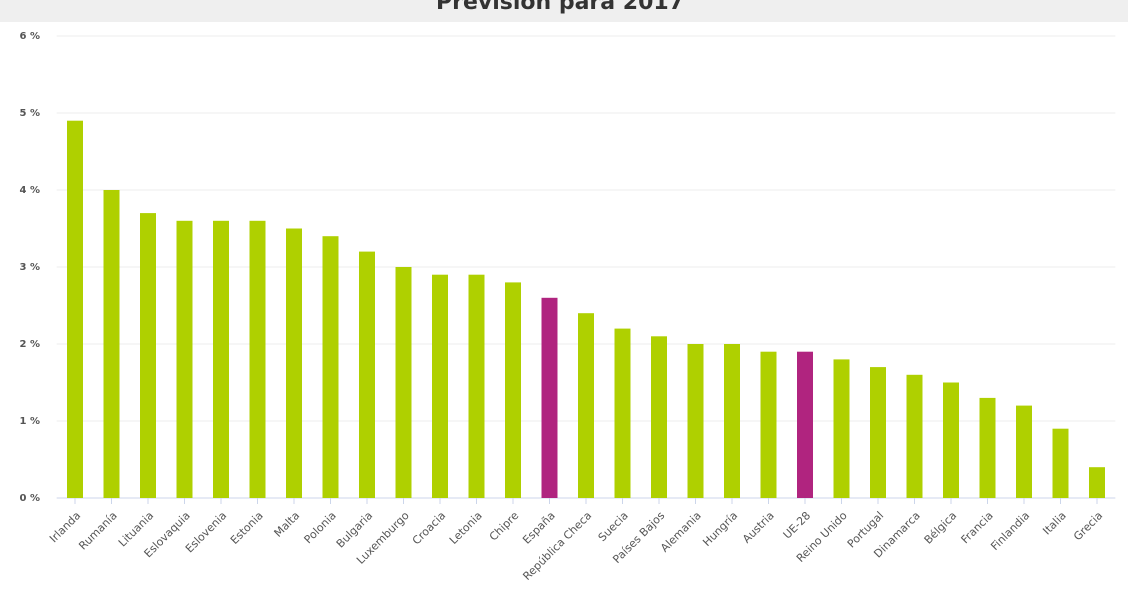 Image resolution: width=1128 pixels, height=591 pixels. I want to click on x-tick-label: Finlandia, so click(1010, 531).